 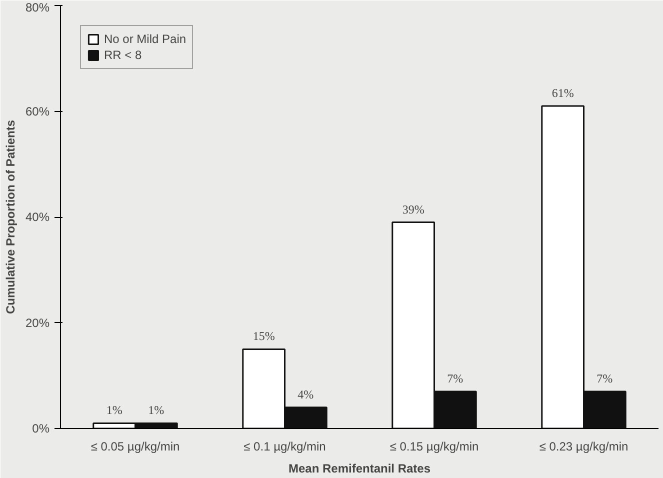 What do you see at coordinates (285, 447) in the screenshot?
I see `x-tick-label: ≤ 0.1 µg/kg/min` at bounding box center [285, 447].